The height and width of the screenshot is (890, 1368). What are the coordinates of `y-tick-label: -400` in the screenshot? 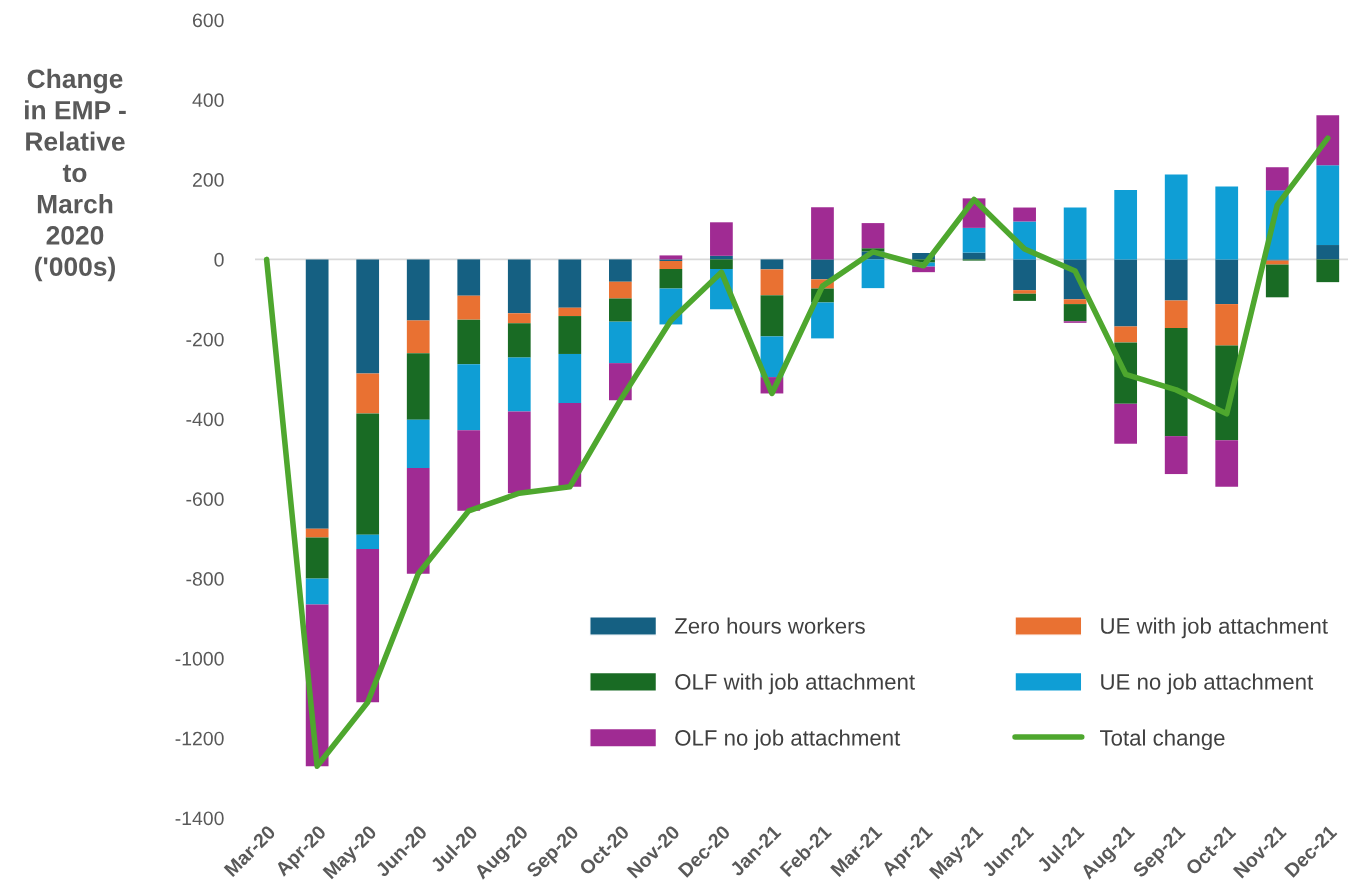 It's located at (205, 419).